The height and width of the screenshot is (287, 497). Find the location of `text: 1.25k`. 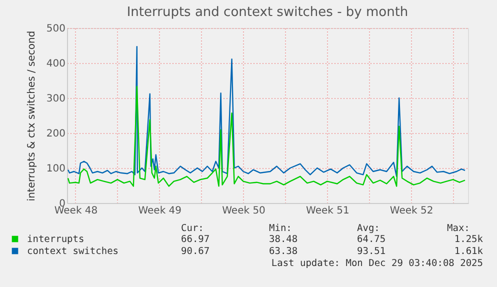

text: 1.25k is located at coordinates (469, 239).